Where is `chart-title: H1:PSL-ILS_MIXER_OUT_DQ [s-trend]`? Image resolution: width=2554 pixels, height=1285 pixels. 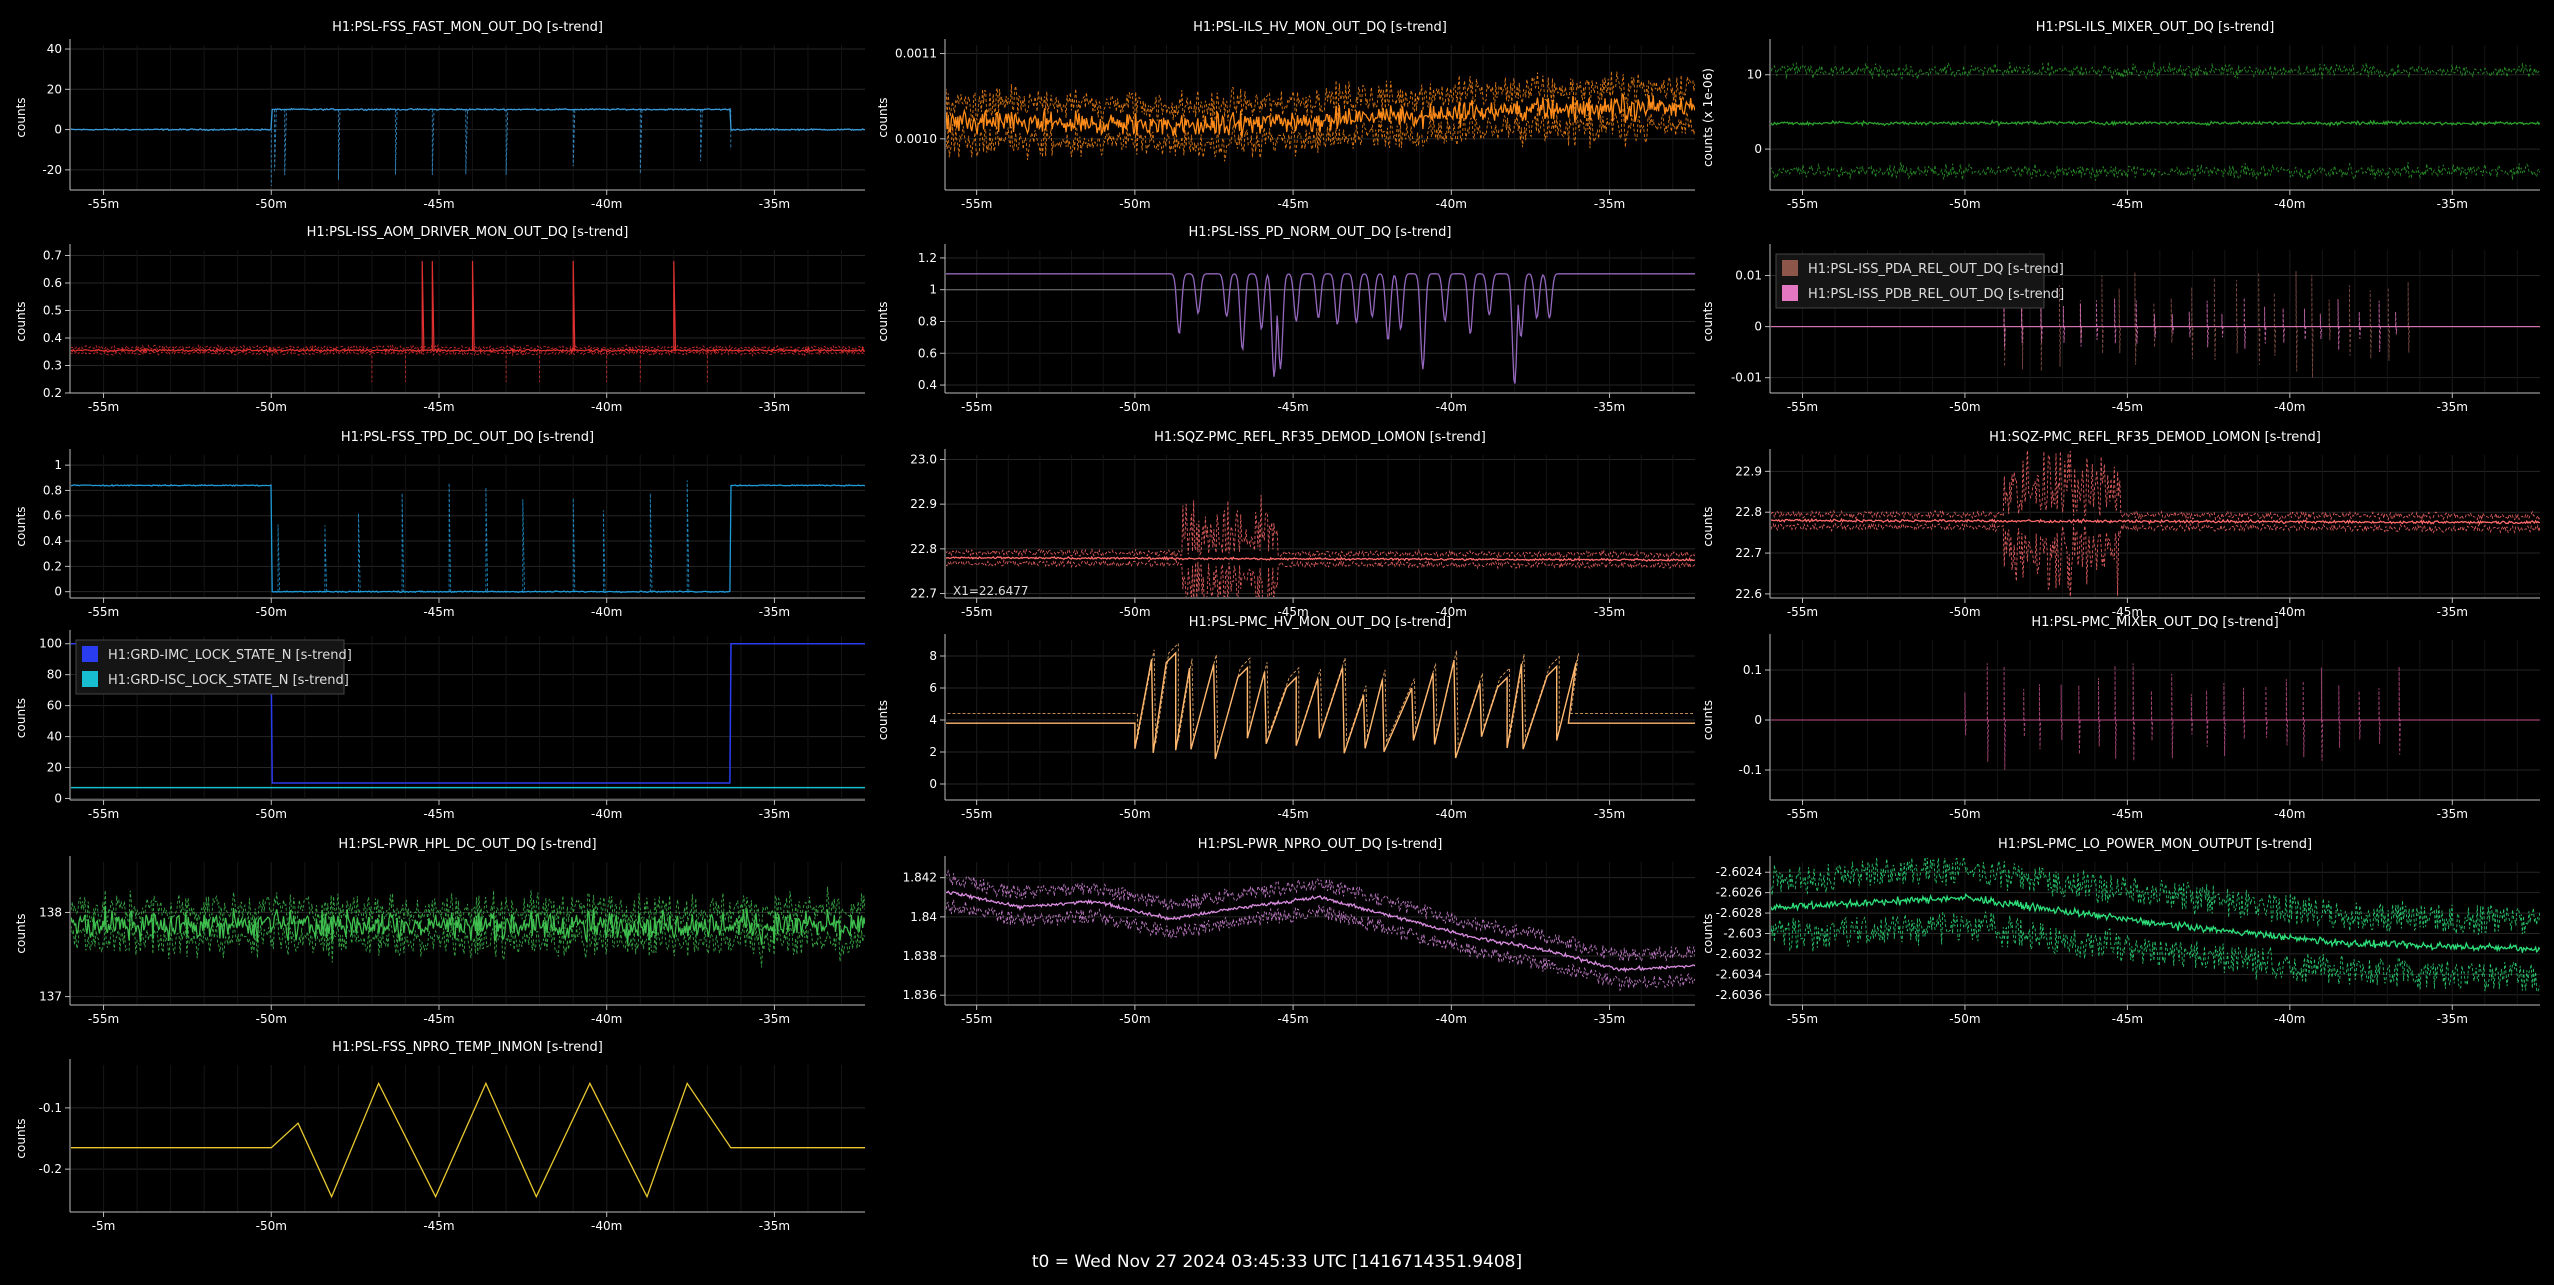 chart-title: H1:PSL-ILS_MIXER_OUT_DQ [s-trend] is located at coordinates (2155, 27).